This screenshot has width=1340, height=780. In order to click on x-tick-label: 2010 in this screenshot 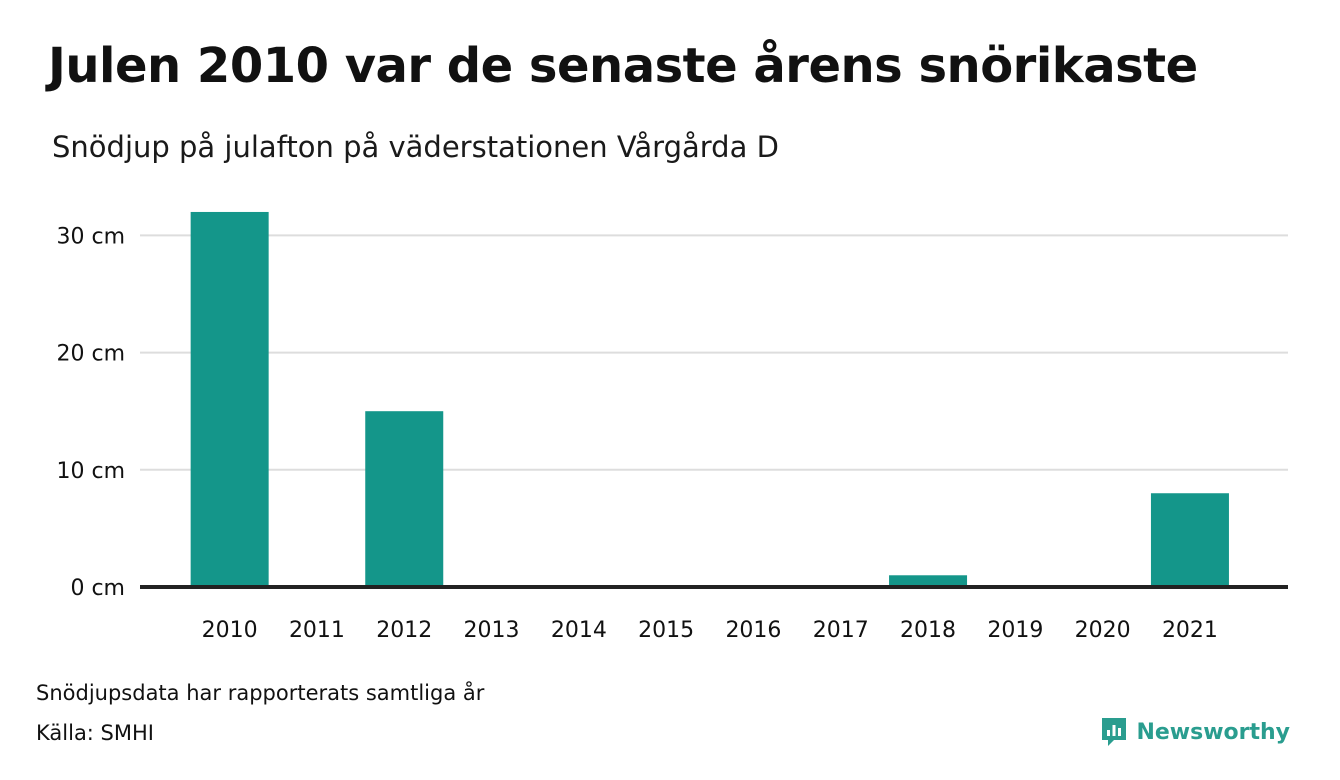, I will do `click(230, 630)`.